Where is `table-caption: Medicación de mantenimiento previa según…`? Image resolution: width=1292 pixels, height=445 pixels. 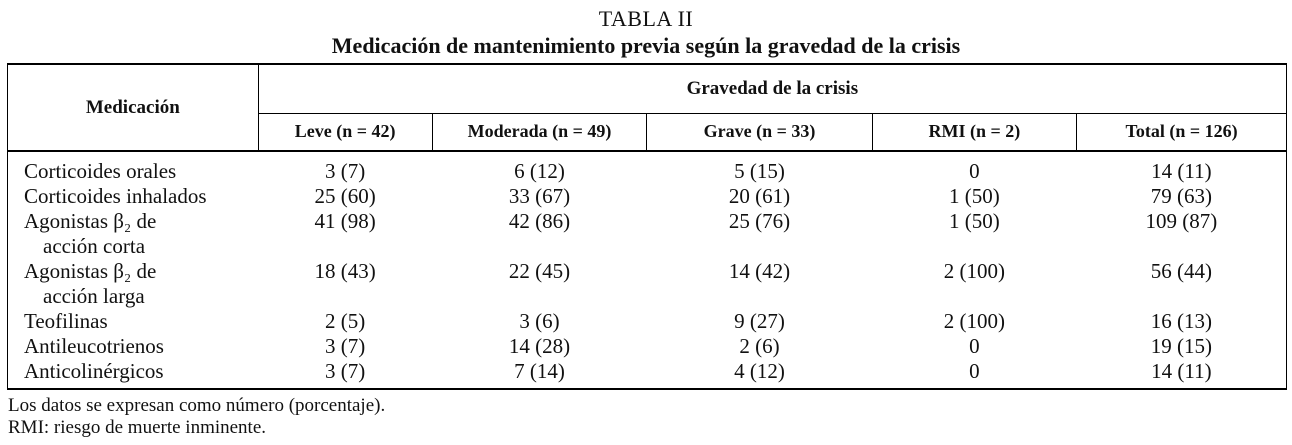
table-caption: Medicación de mantenimiento previa según… is located at coordinates (646, 45).